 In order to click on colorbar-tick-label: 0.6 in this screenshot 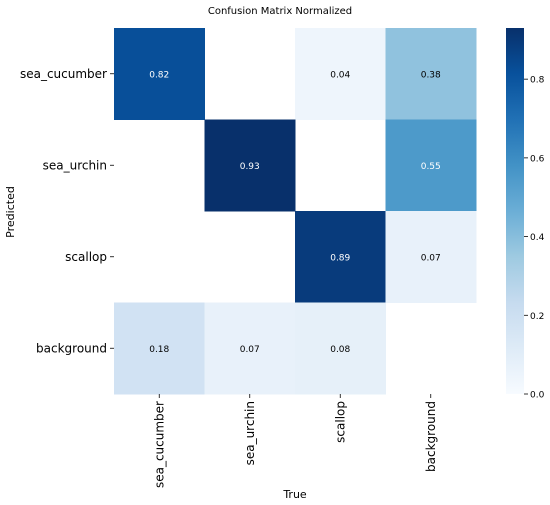, I will do `click(537, 159)`.